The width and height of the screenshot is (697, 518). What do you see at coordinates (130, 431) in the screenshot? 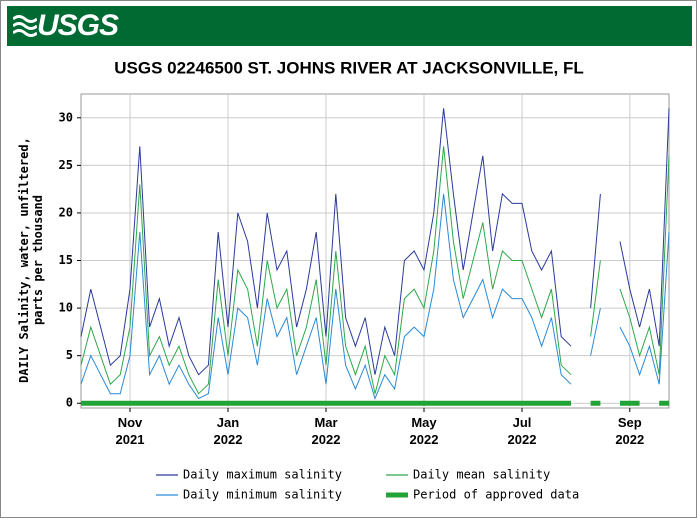
I see `x-tick-label: Nov 2021` at bounding box center [130, 431].